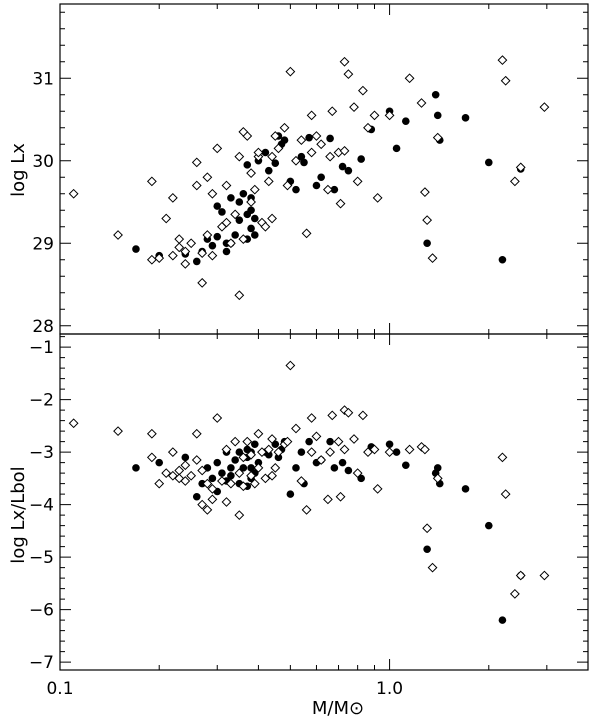  Describe the element at coordinates (43, 79) in the screenshot. I see `y-tick-label: 31` at that location.